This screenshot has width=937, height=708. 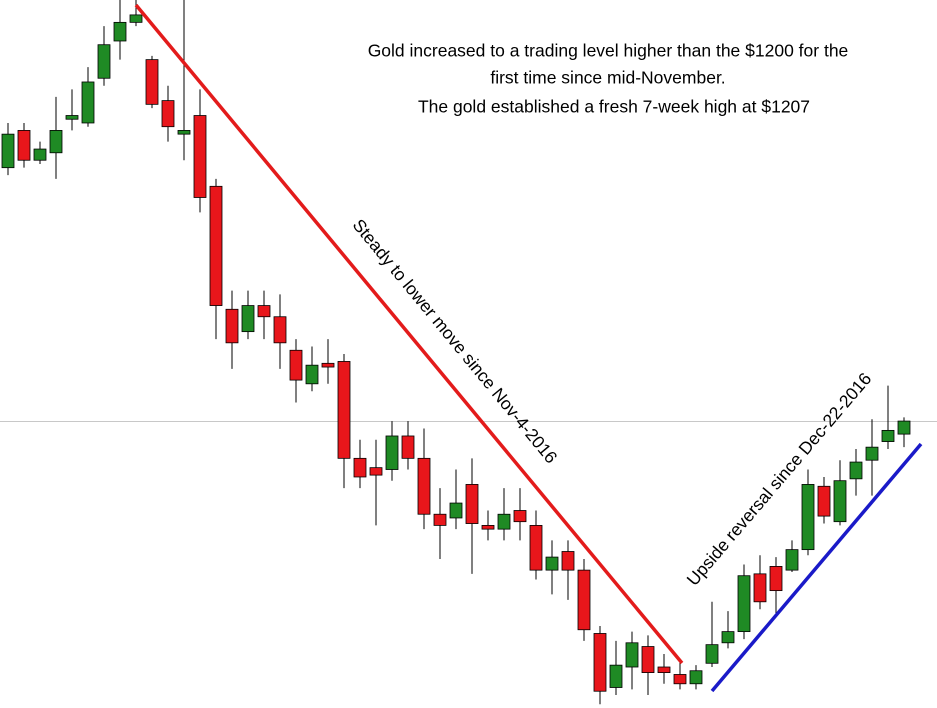 I want to click on uptrend-label: Upside reversal since Dec-22-2016, so click(x=779, y=479).